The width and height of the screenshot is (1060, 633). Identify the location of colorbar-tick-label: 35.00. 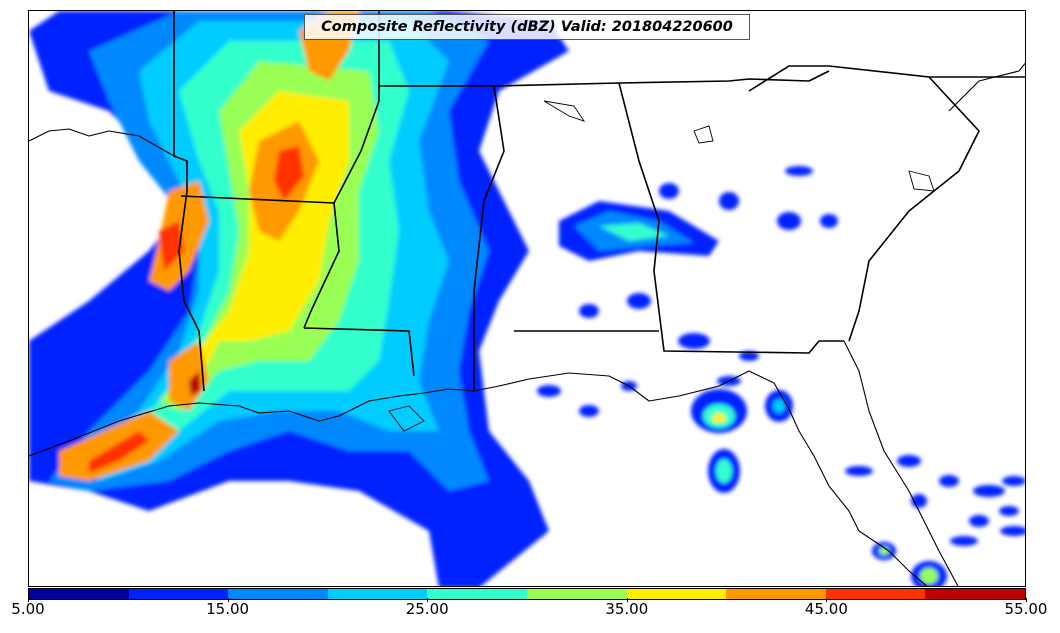
(627, 609).